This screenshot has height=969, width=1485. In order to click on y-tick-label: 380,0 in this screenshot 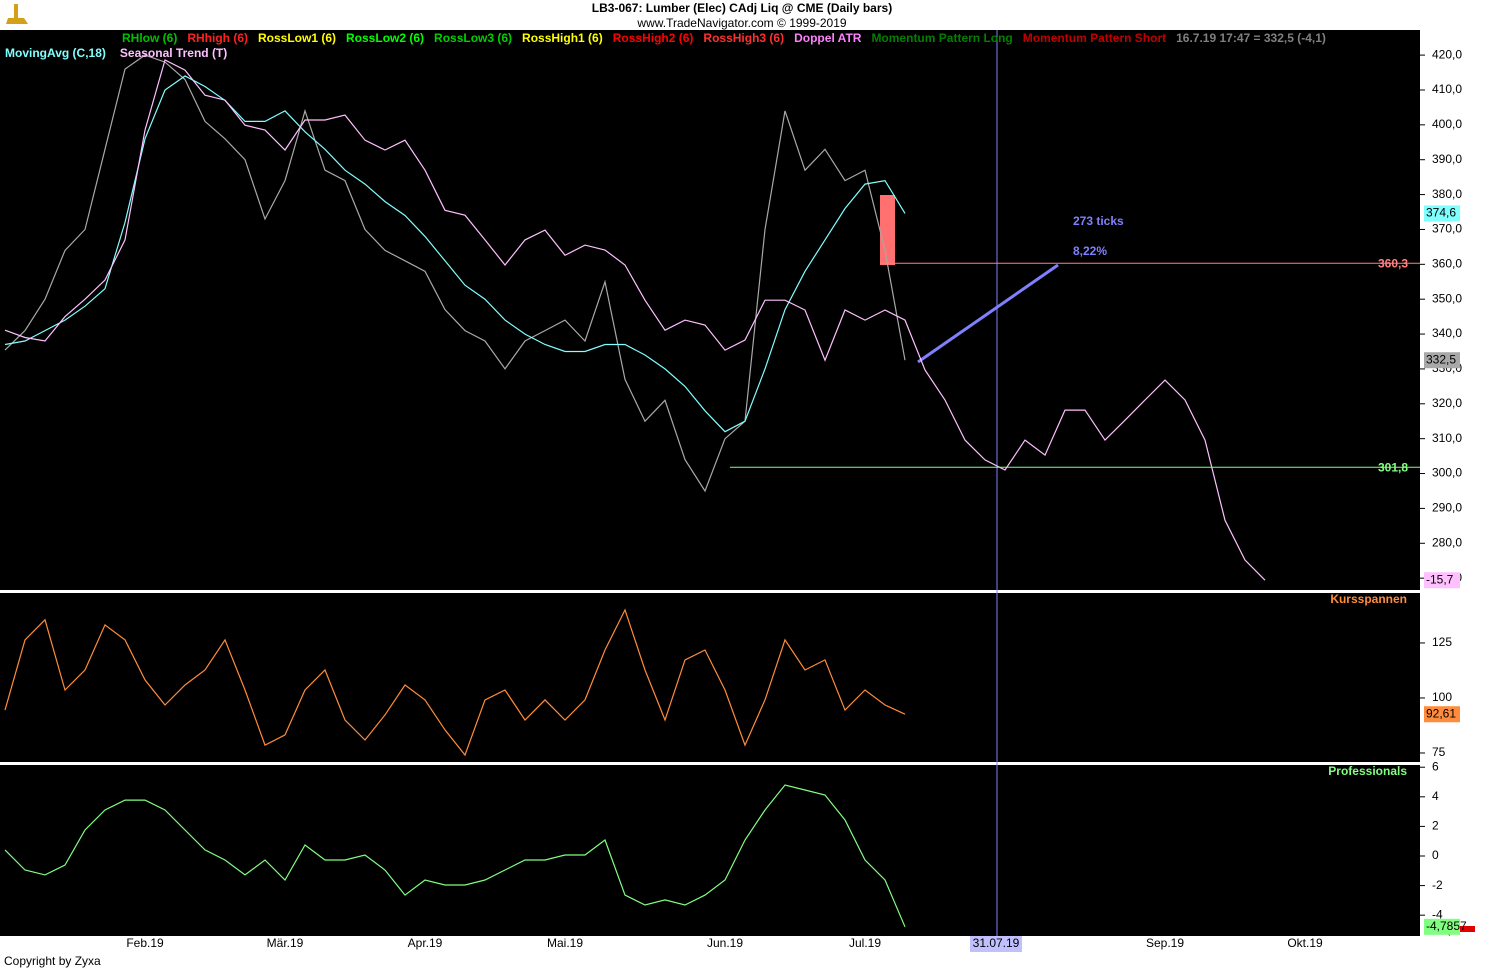, I will do `click(1447, 194)`.